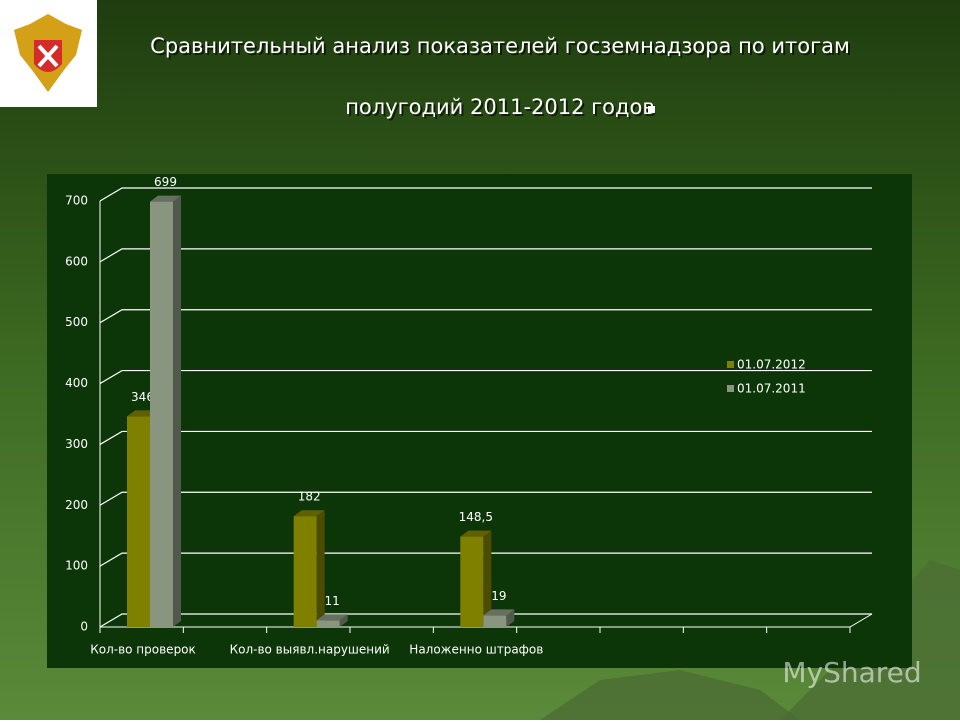  I want to click on watermark: MyShared, so click(851, 672).